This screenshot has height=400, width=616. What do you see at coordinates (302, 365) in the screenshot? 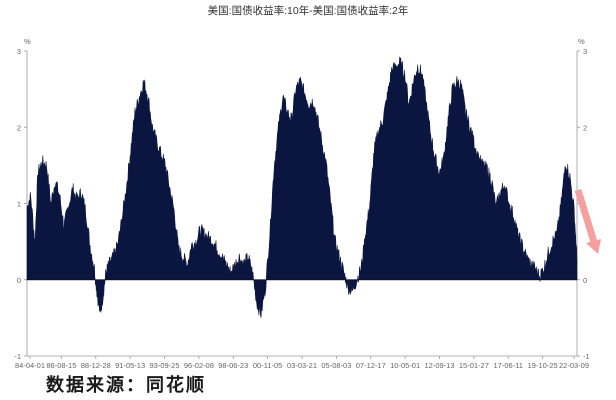
I see `x-tick-label: 03-03-21` at bounding box center [302, 365].